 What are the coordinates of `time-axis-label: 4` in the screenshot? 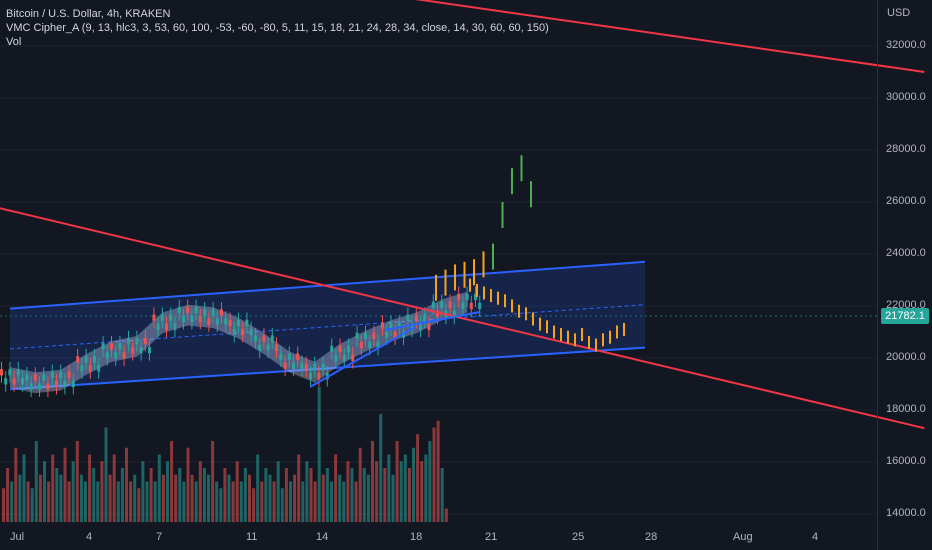 It's located at (815, 537).